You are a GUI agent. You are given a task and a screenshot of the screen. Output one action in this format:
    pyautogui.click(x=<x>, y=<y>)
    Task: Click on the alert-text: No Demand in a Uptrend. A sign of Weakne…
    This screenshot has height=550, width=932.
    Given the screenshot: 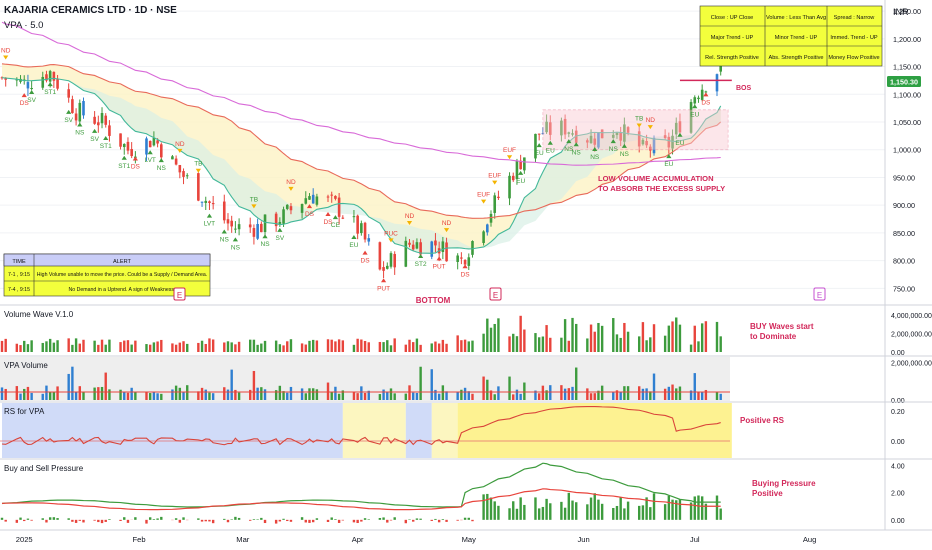 What is the action you would take?
    pyautogui.click(x=122, y=290)
    